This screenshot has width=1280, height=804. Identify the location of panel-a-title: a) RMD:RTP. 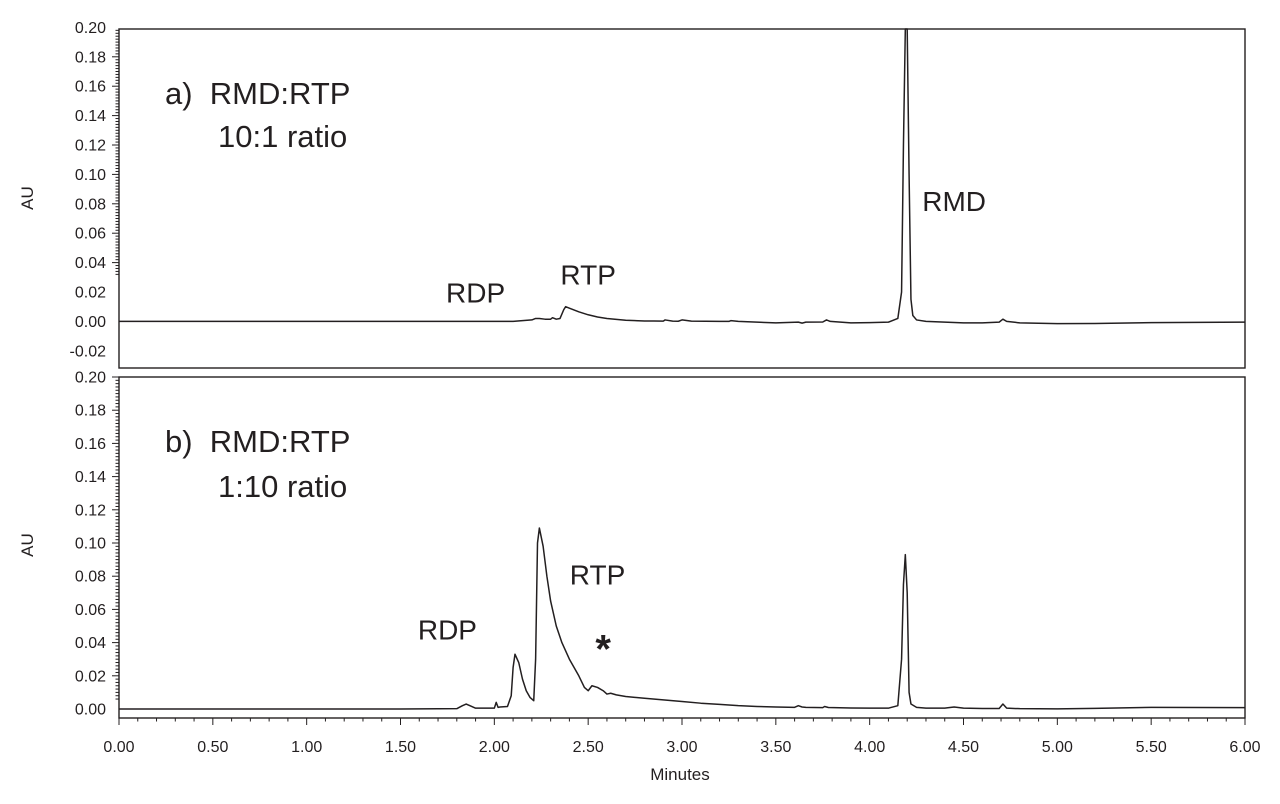
(257, 93).